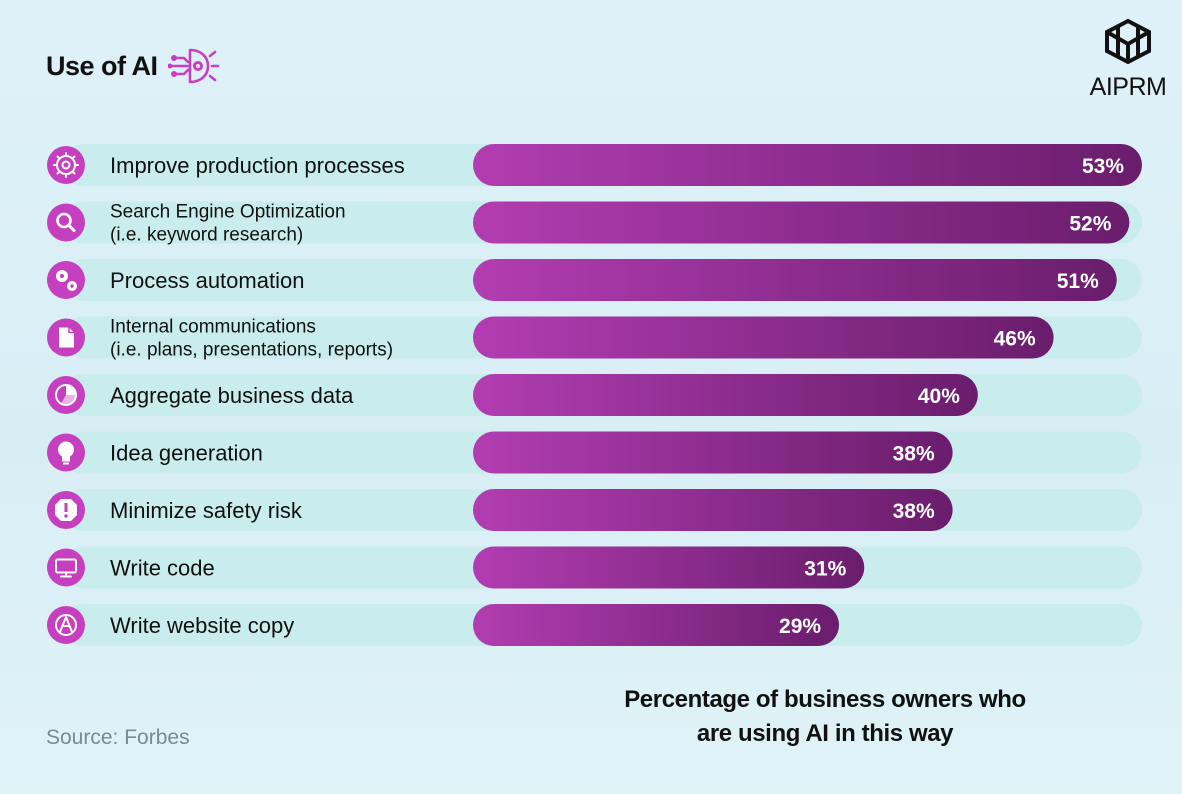  Describe the element at coordinates (232, 395) in the screenshot. I see `category-label: Aggregate business data` at that location.